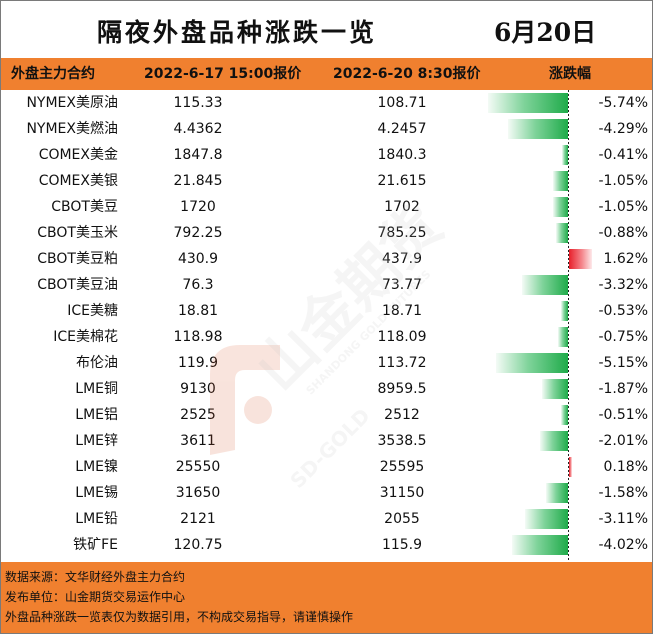 The image size is (653, 634). What do you see at coordinates (72, 129) in the screenshot?
I see `contract-name: NYMEX美燃油` at bounding box center [72, 129].